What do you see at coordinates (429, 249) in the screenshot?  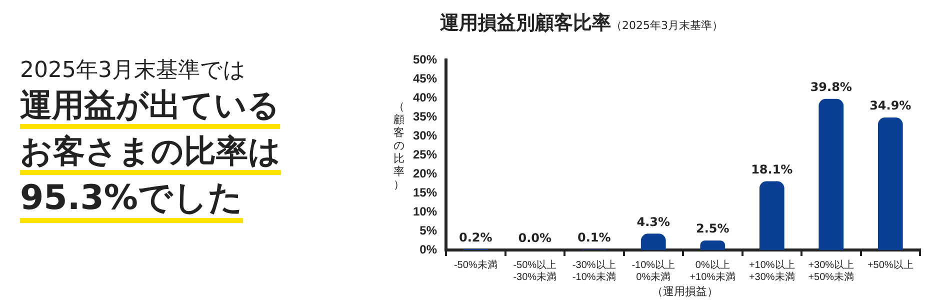 I see `y-tick-label: 0%` at bounding box center [429, 249].